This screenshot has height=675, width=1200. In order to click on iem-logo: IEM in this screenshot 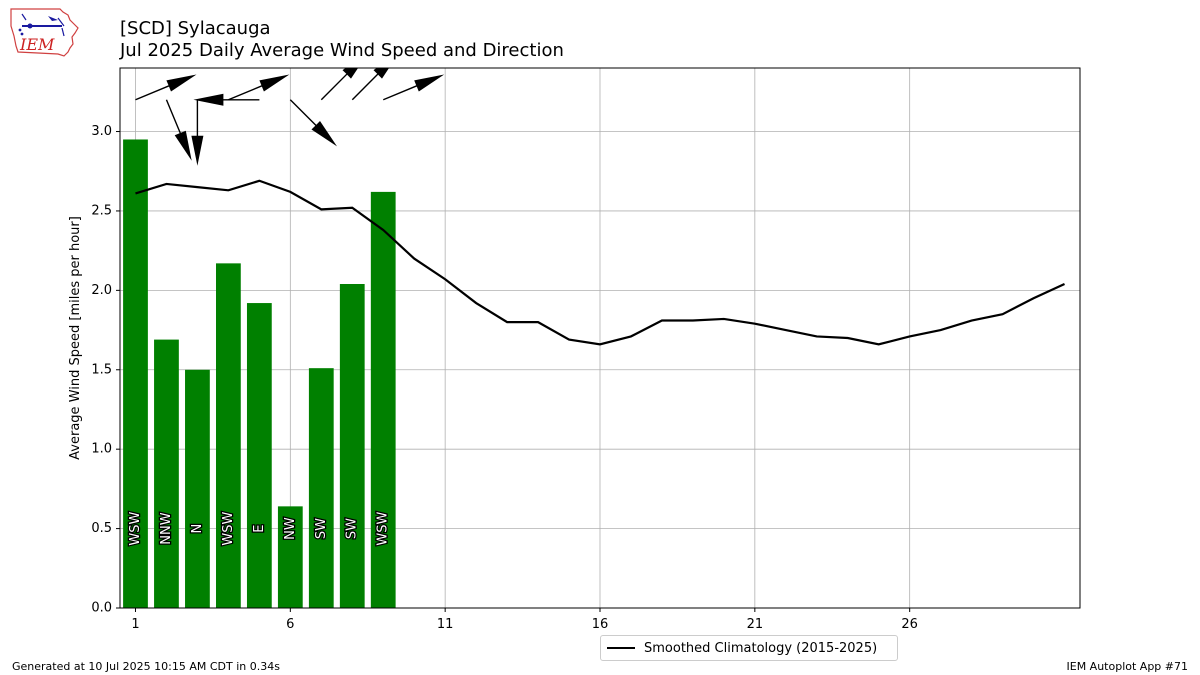, I will do `click(44, 32)`.